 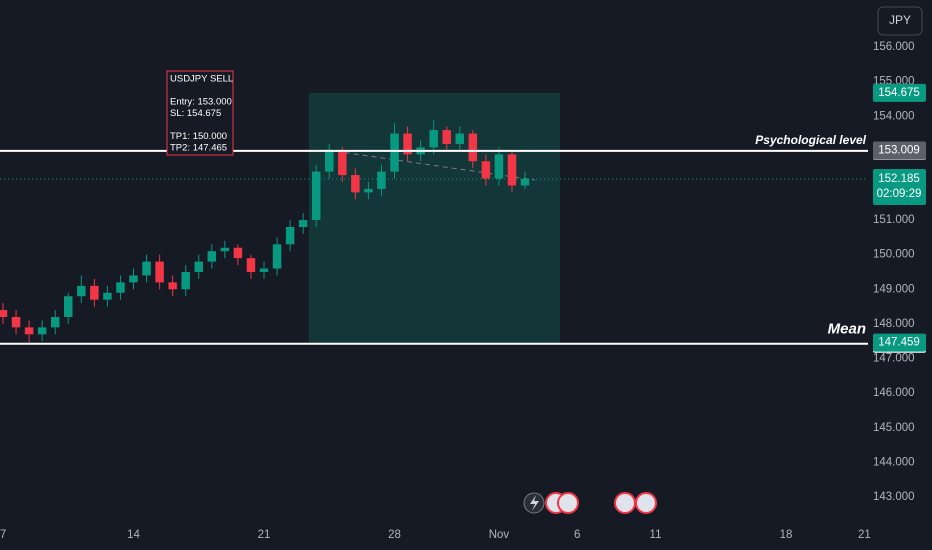 What do you see at coordinates (899, 194) in the screenshot?
I see `countdown: 02:09:29` at bounding box center [899, 194].